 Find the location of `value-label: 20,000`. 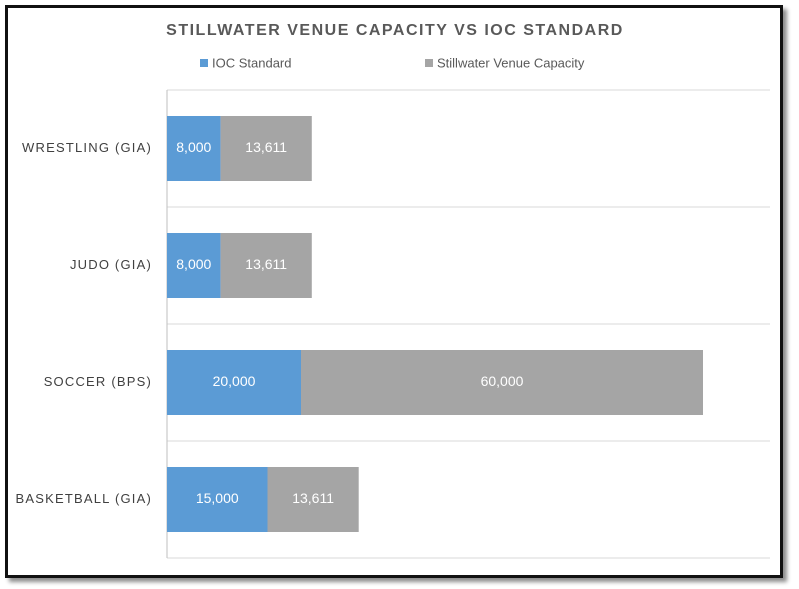

value-label: 20,000 is located at coordinates (234, 381).